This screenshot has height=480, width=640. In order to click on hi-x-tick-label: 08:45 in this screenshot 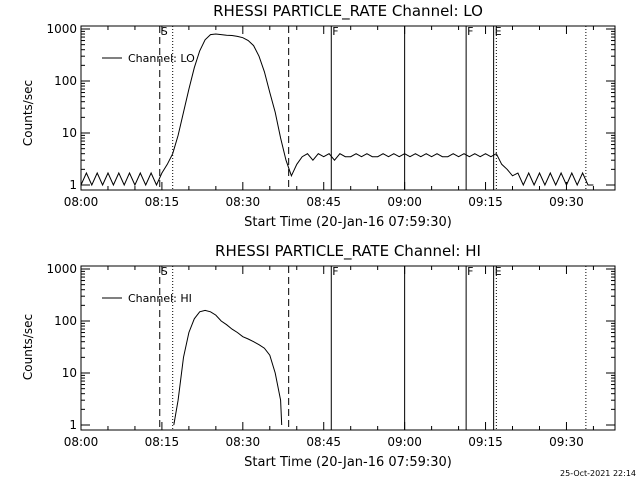, I will do `click(323, 442)`.